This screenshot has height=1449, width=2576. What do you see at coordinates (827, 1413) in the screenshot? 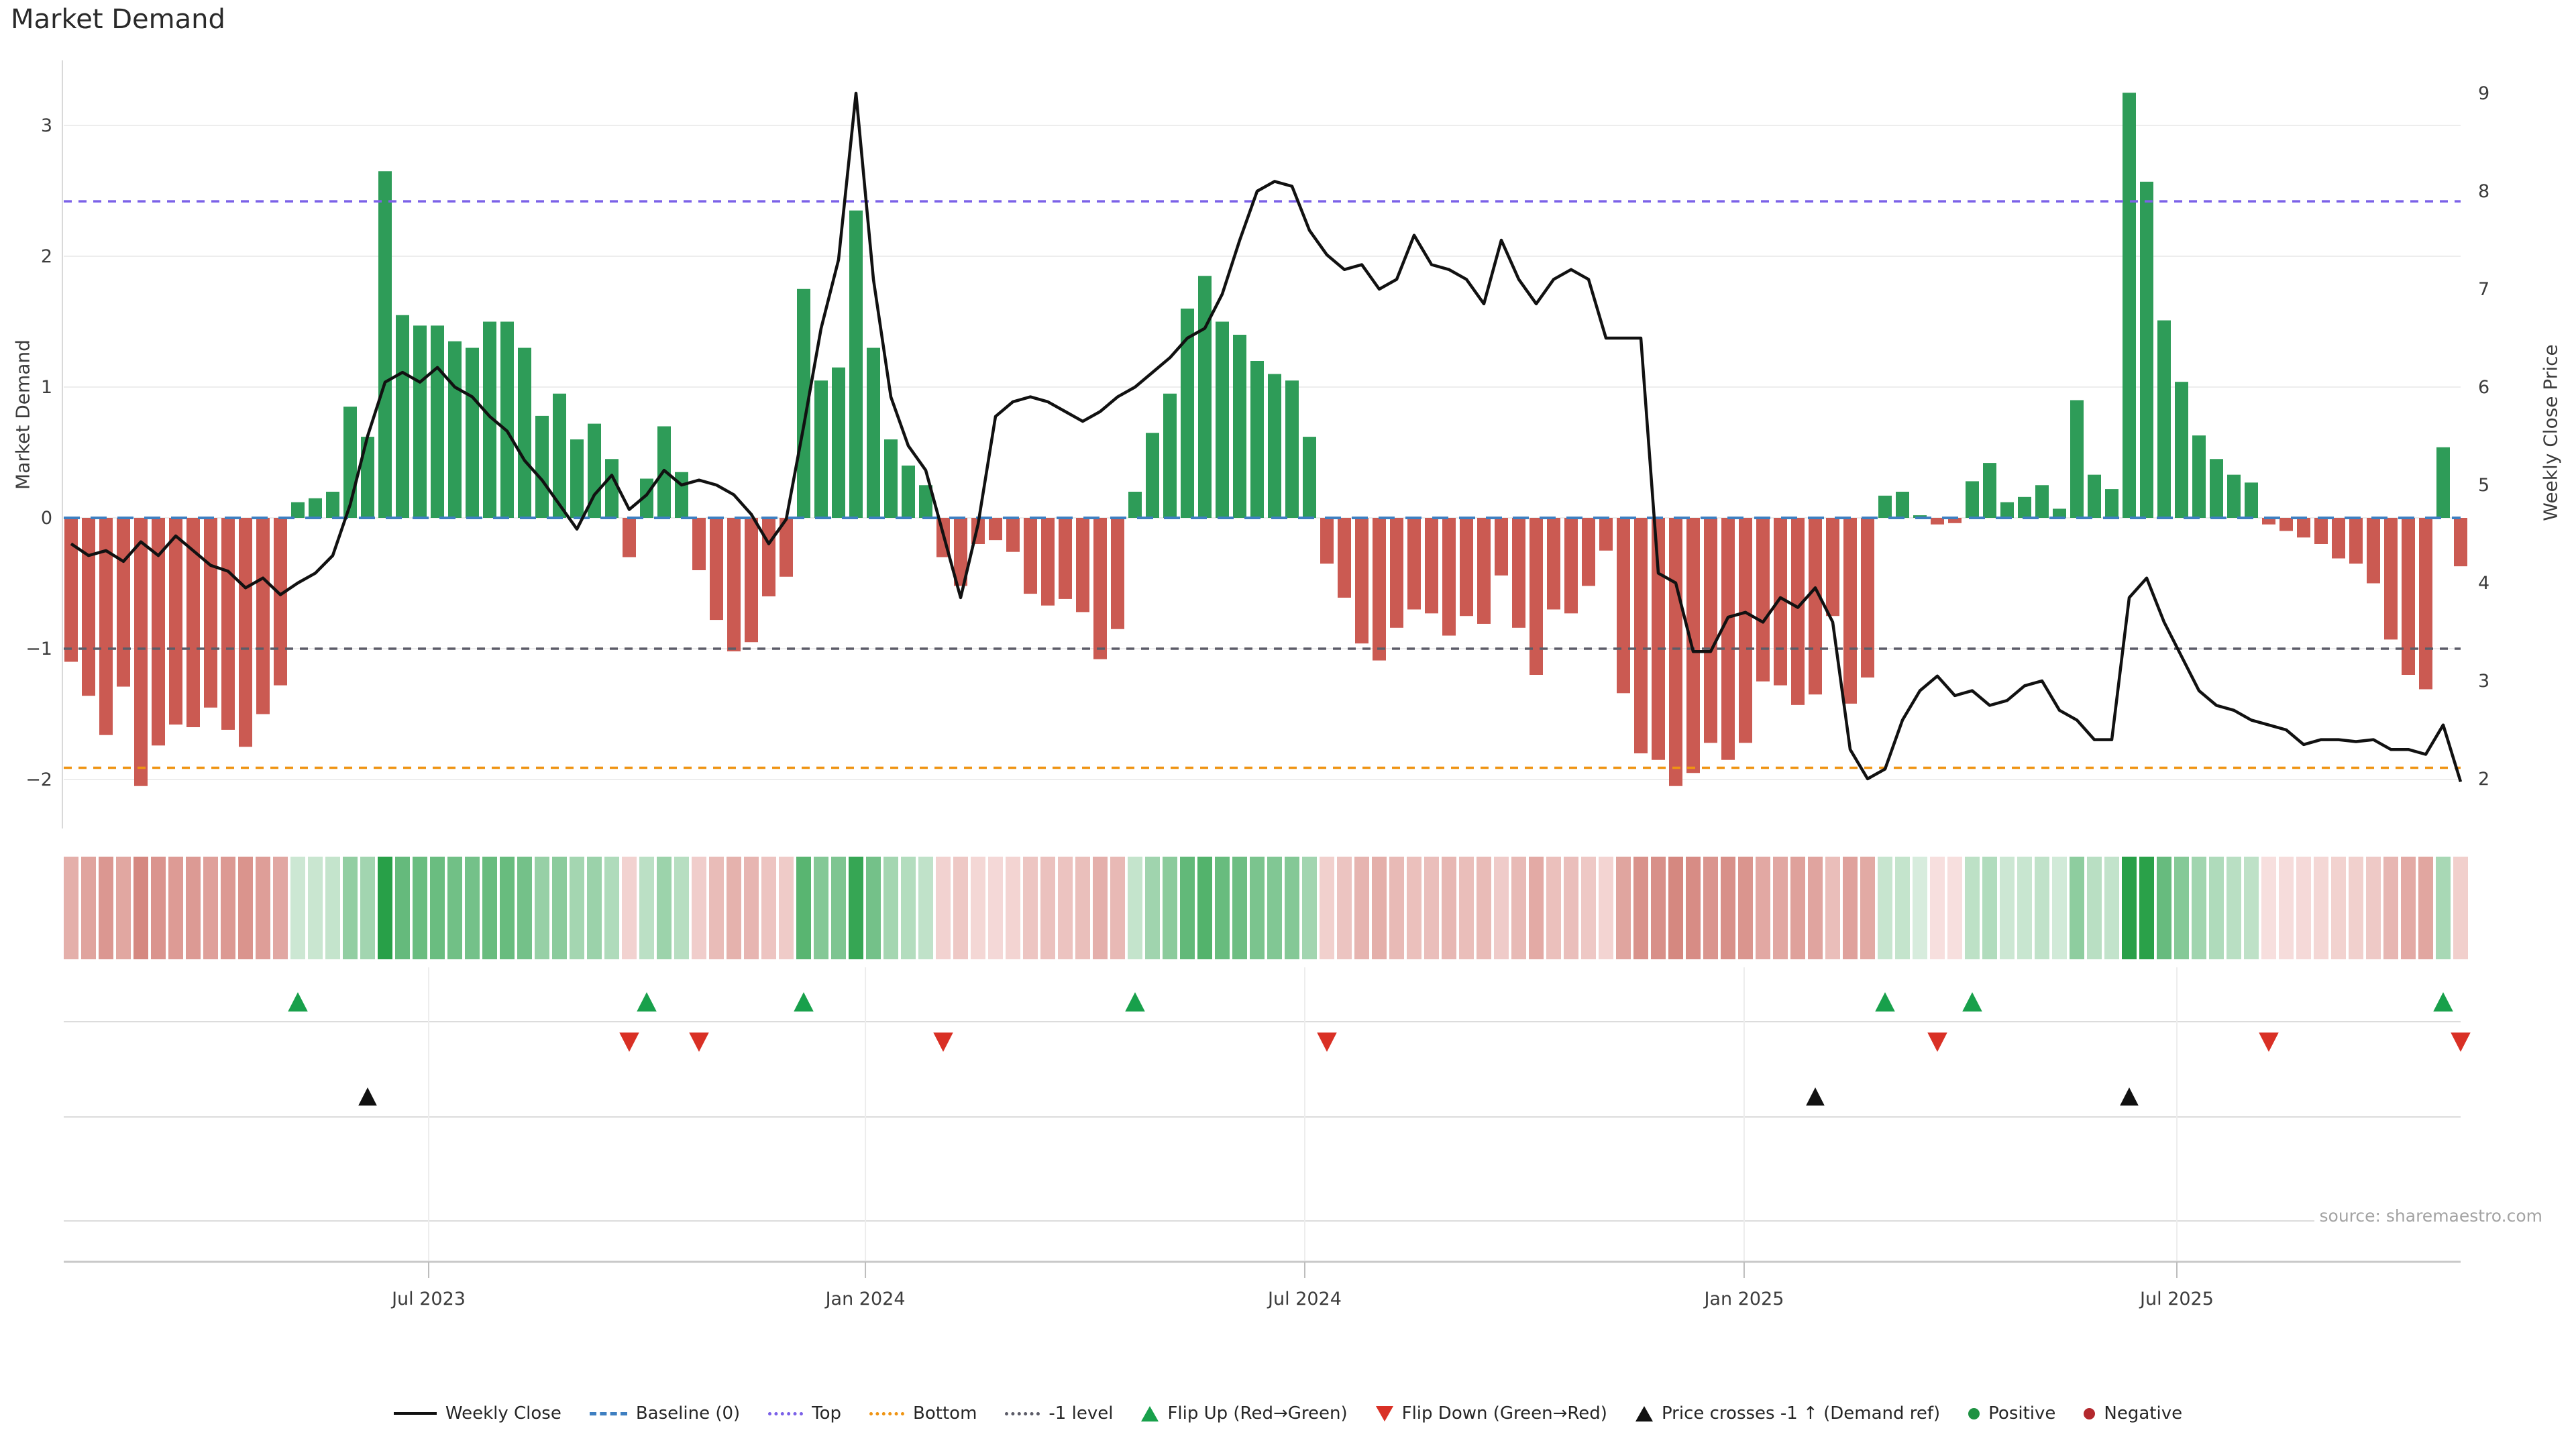
I see `legend-item-label: Top` at bounding box center [827, 1413].